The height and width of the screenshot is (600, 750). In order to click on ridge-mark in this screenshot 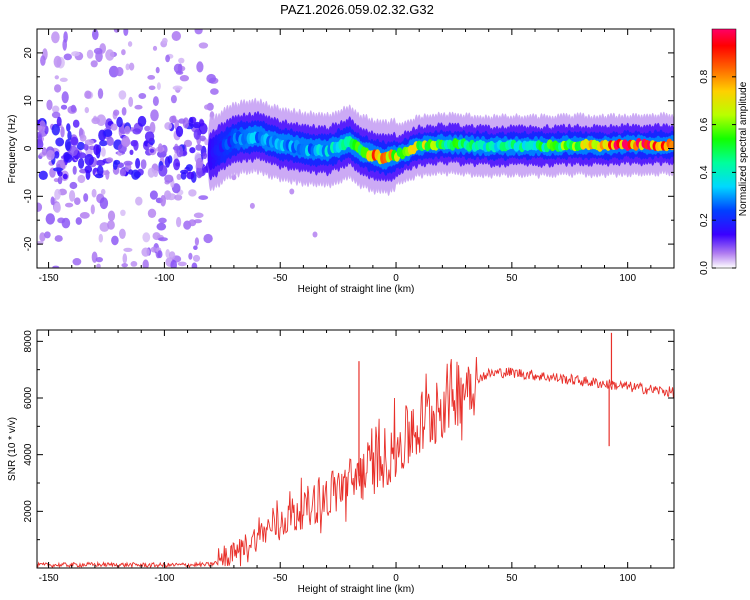, I will do `click(671, 145)`.